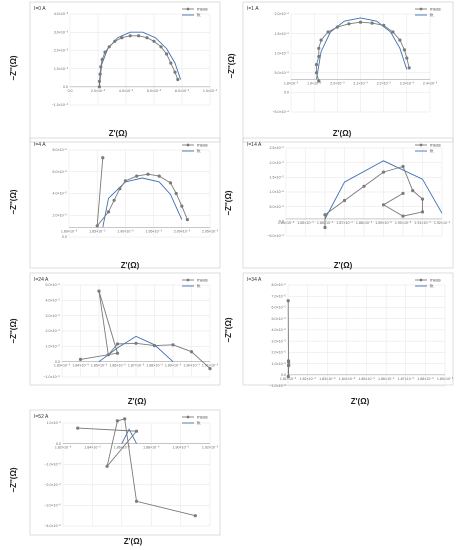 The height and width of the screenshot is (550, 456). What do you see at coordinates (54, 423) in the screenshot?
I see `y-tick-label: 1.0×10⁻⁶` at bounding box center [54, 423].